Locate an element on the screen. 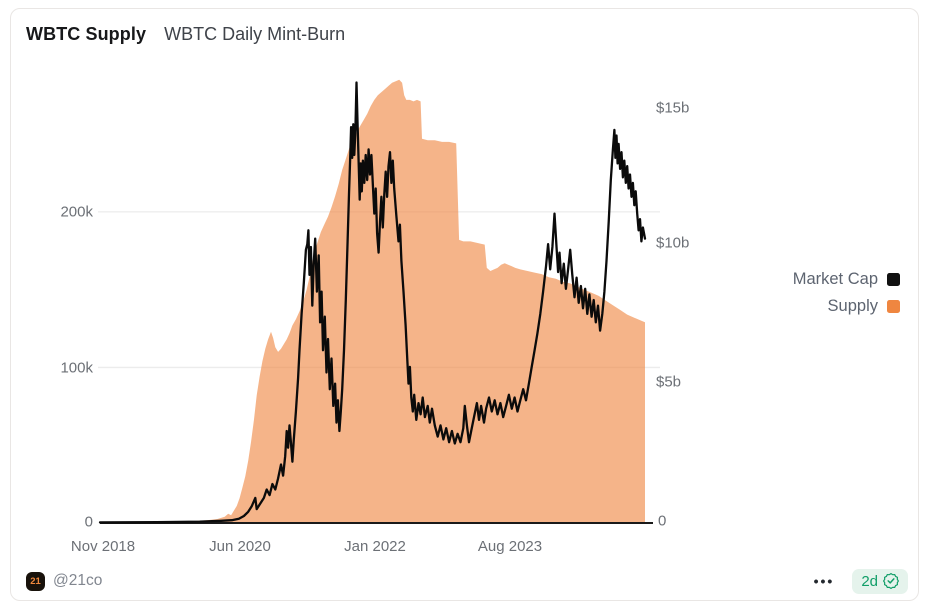 Image resolution: width=928 pixels, height=609 pixels. right-axis-tick-10b: $10b is located at coordinates (673, 243).